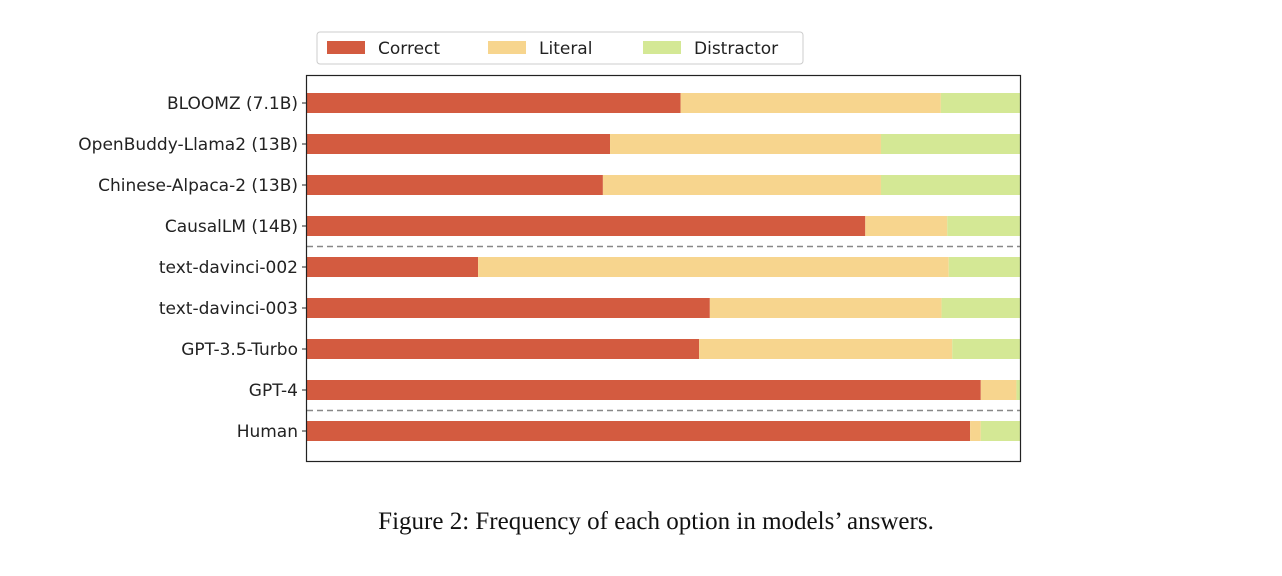 The height and width of the screenshot is (576, 1282). I want to click on legend-label-distractor: Distractor, so click(736, 49).